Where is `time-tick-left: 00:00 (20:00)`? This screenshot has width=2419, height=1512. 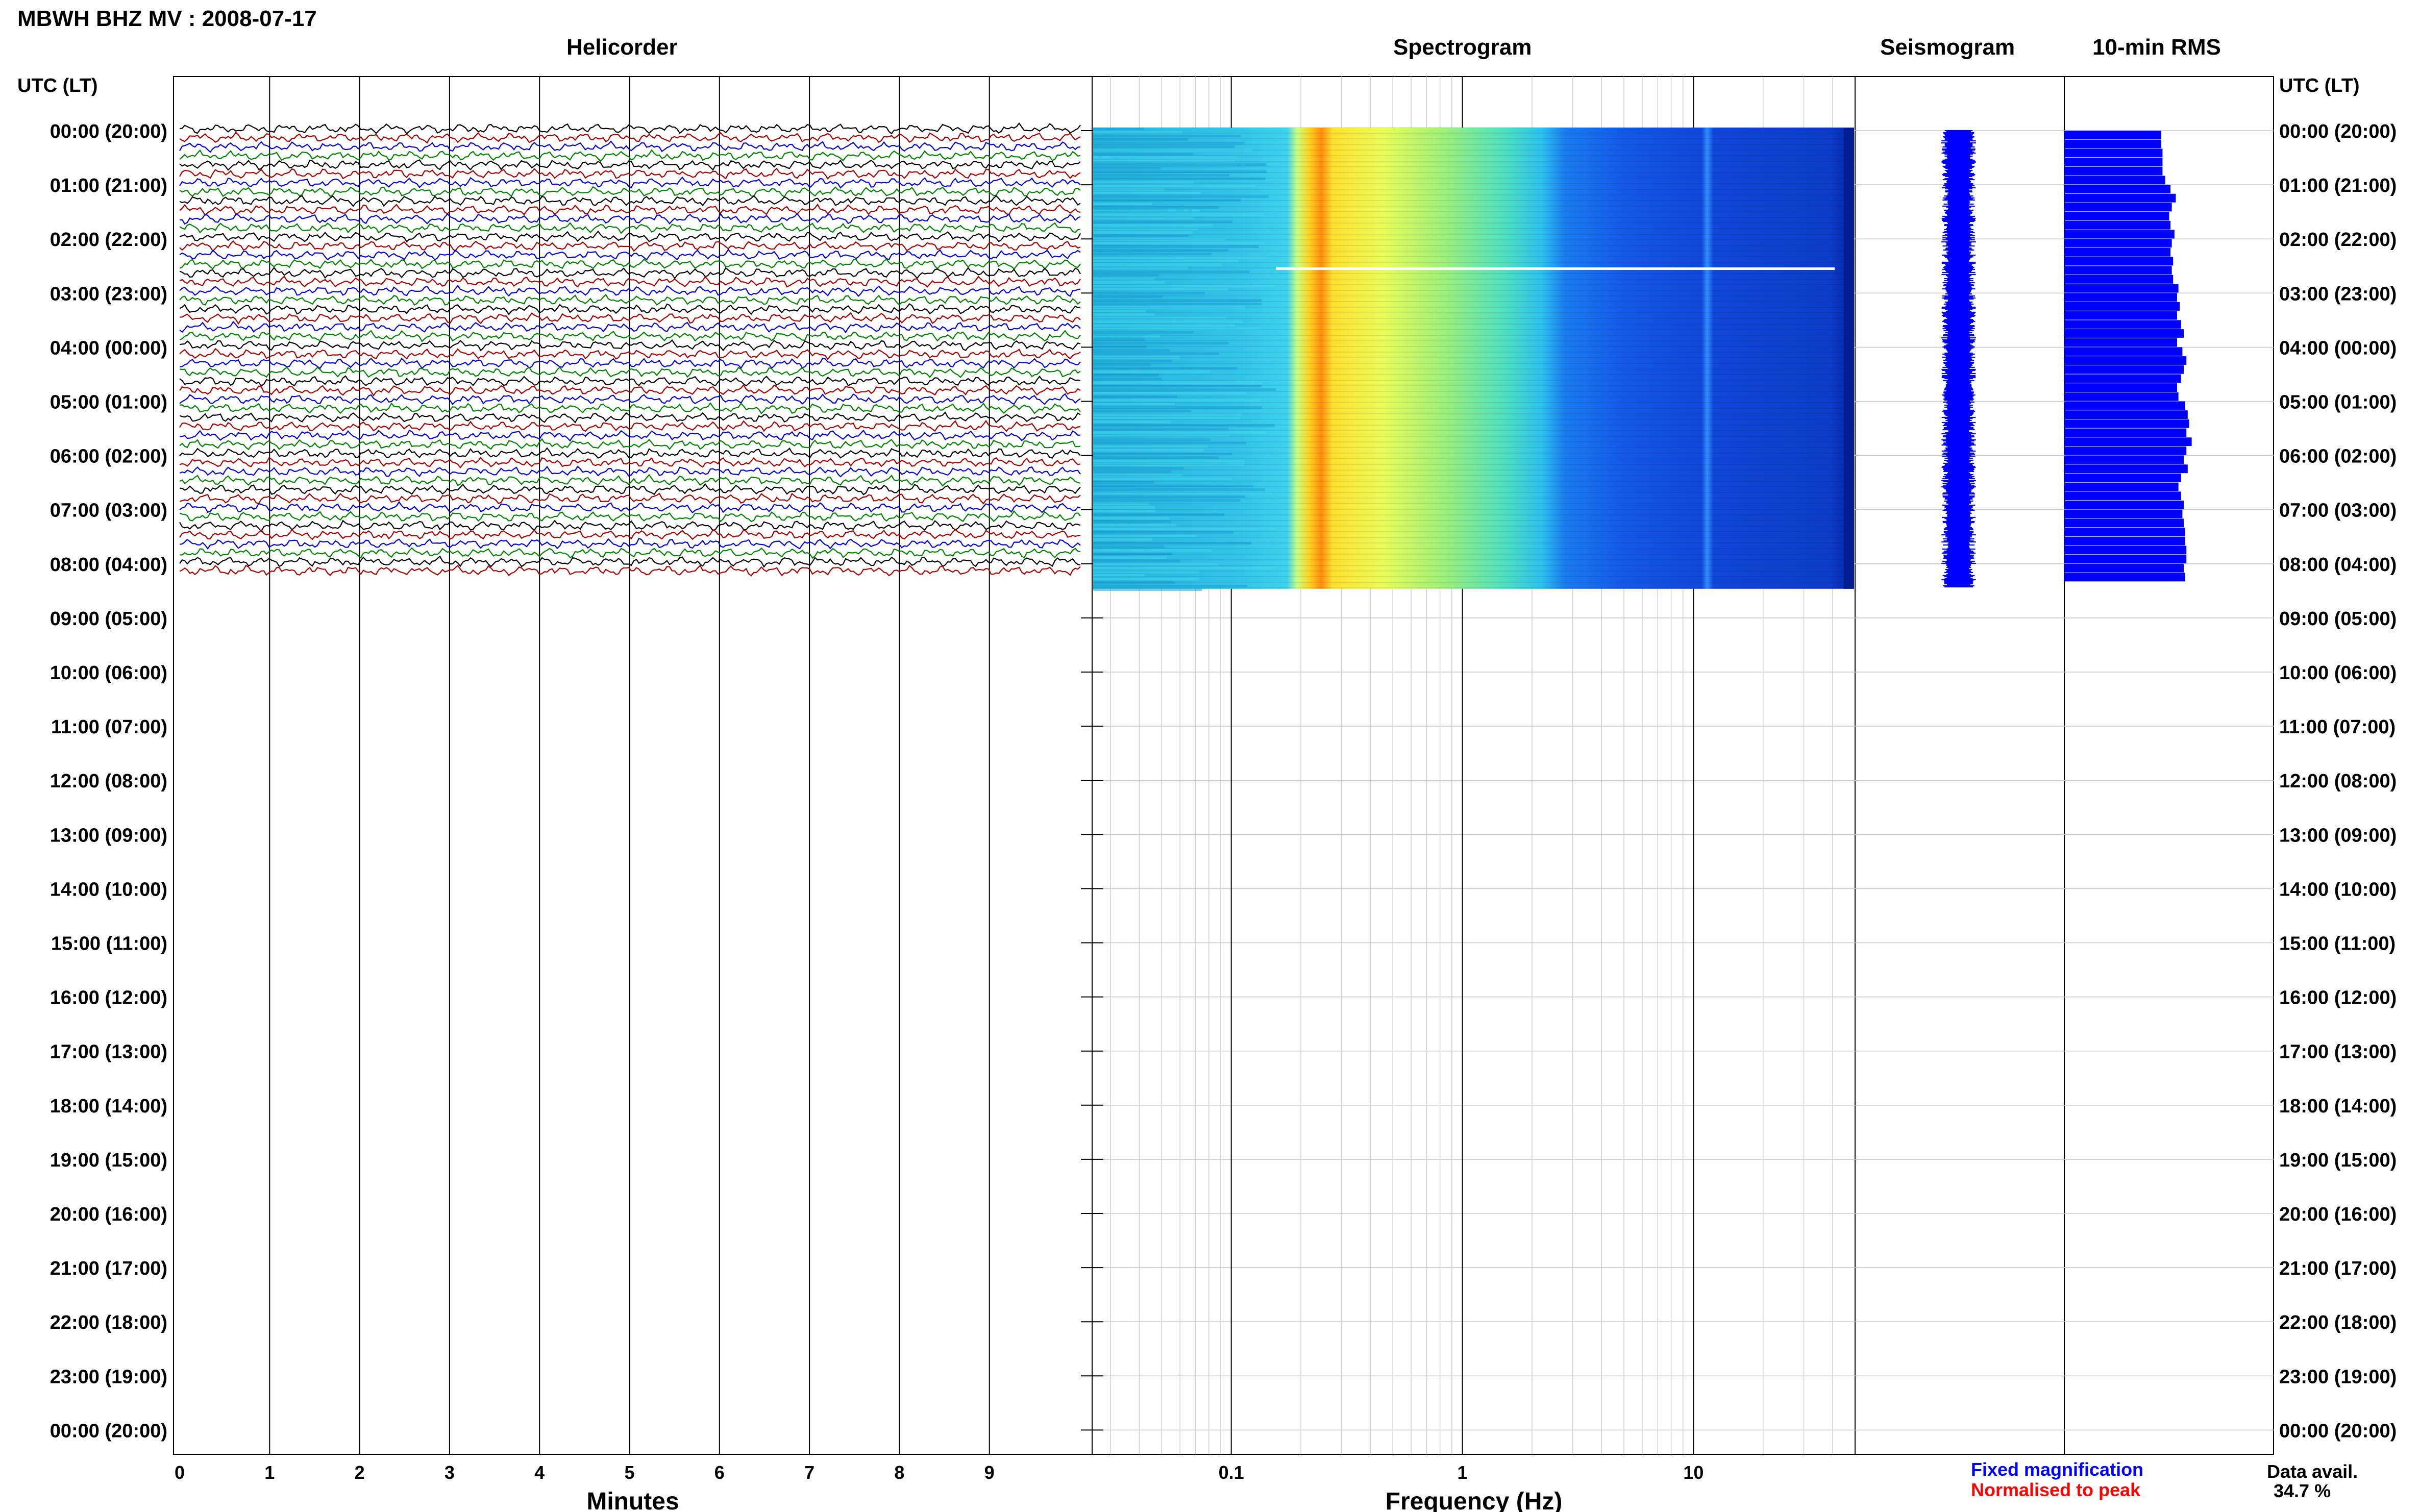 time-tick-left: 00:00 (20:00) is located at coordinates (108, 1431).